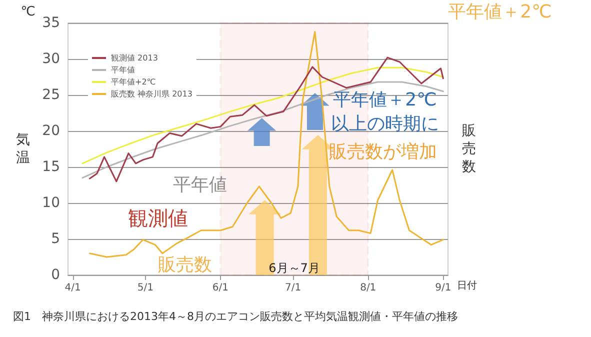 The height and width of the screenshot is (337, 591). I want to click on y2-axis-title: 販売数, so click(185, 265).